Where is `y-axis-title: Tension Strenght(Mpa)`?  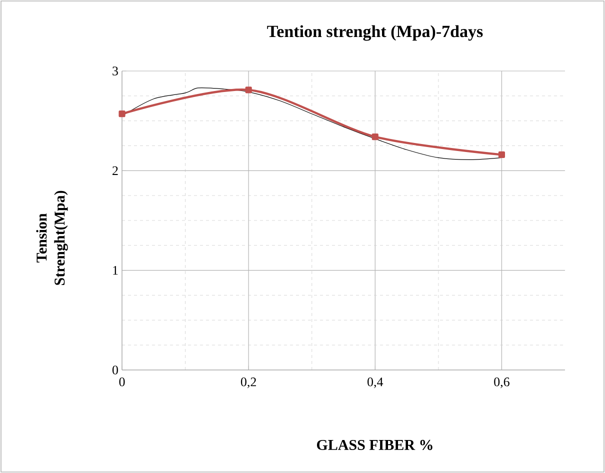
y-axis-title: Tension Strenght(Mpa) is located at coordinates (52, 237).